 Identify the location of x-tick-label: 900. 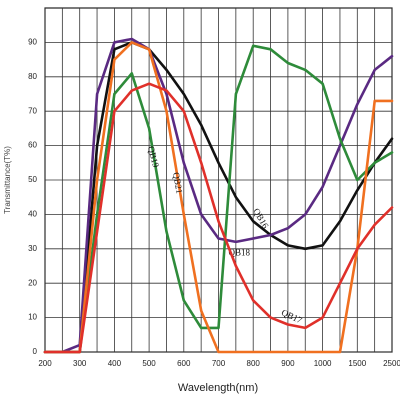
(288, 363).